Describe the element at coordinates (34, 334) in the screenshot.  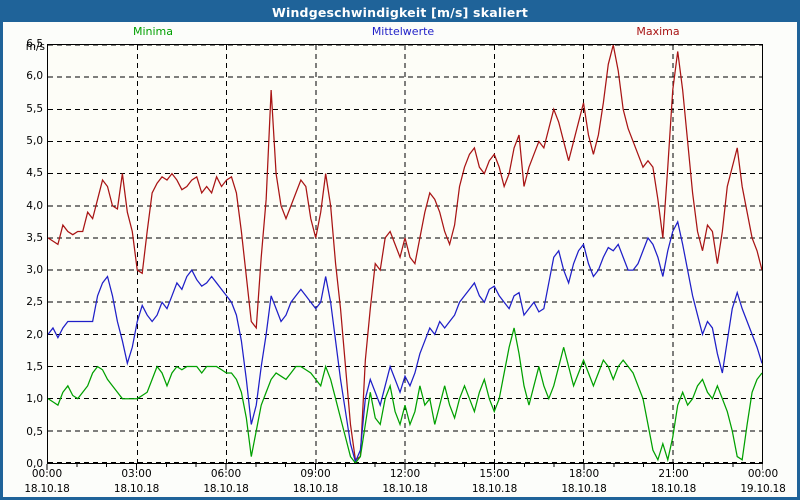
I see `y-axis-tick-label: 2,0` at that location.